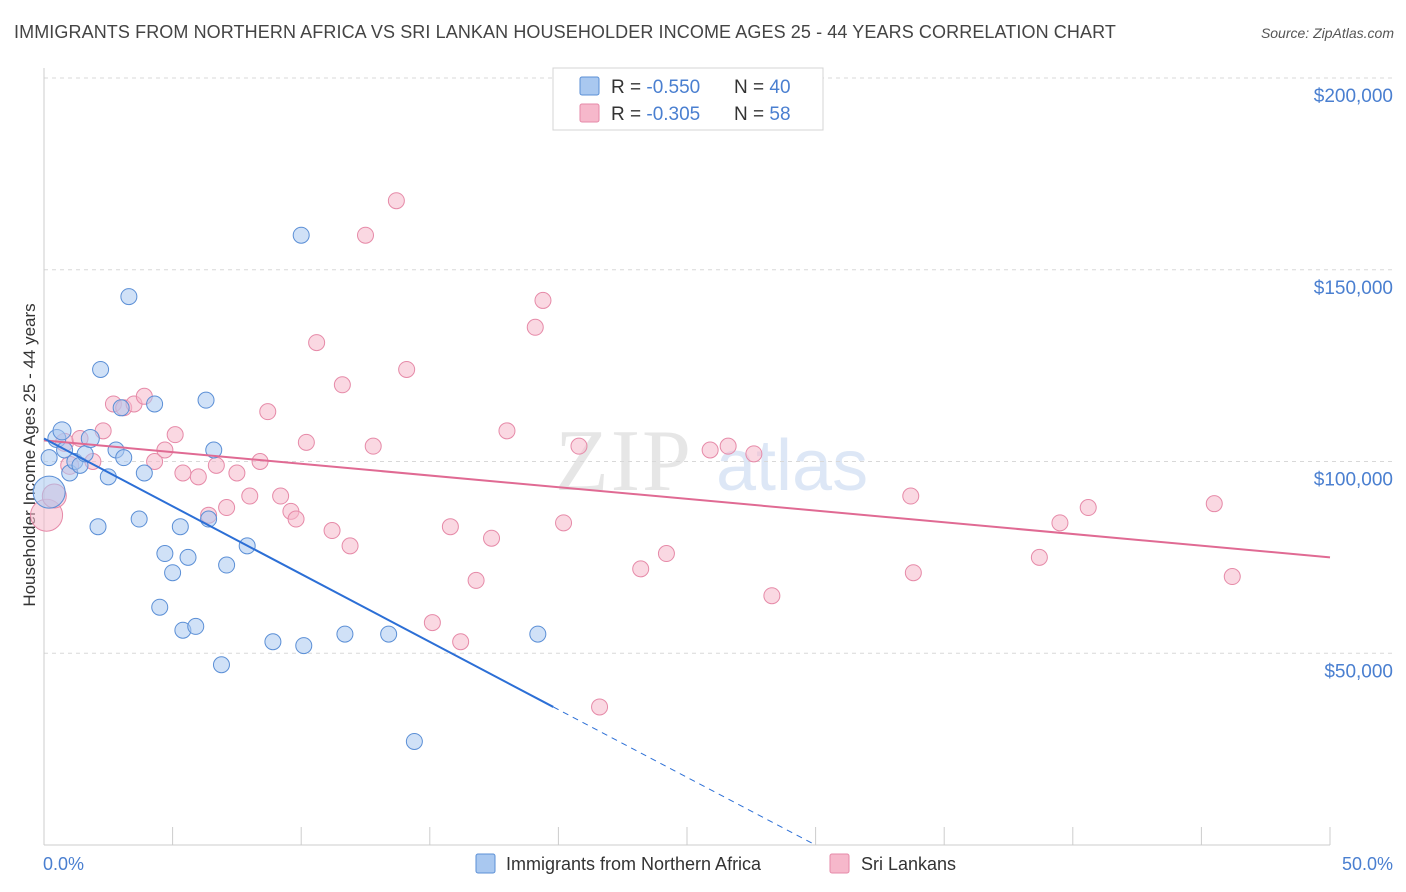 This screenshot has height=892, width=1406. I want to click on legend-swatch-pink, so click(589, 113).